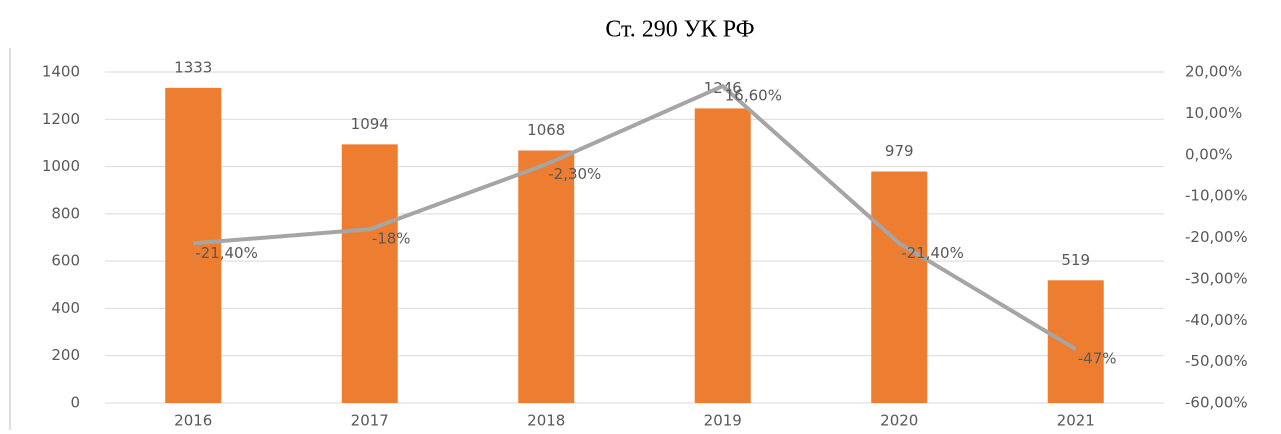 The height and width of the screenshot is (434, 1281). What do you see at coordinates (193, 421) in the screenshot?
I see `x-tick-label: 2016` at bounding box center [193, 421].